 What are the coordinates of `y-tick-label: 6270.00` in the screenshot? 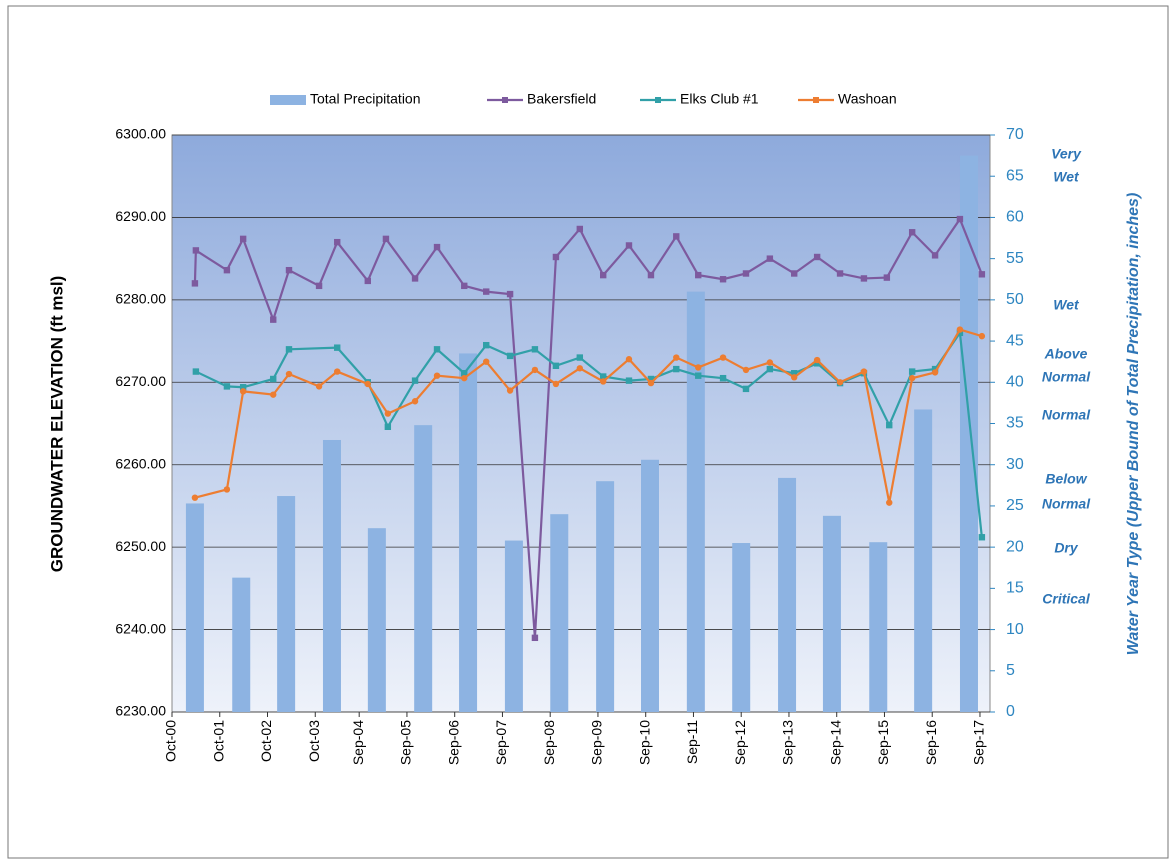 It's located at (140, 381).